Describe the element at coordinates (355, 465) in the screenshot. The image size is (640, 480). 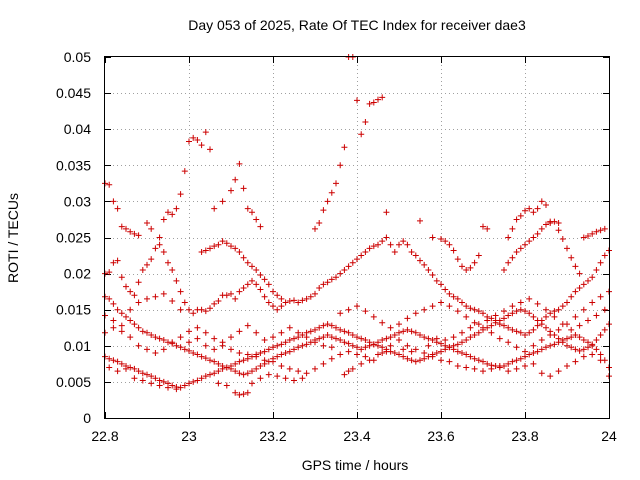
I see `x-axis-label: GPS time / hours` at that location.